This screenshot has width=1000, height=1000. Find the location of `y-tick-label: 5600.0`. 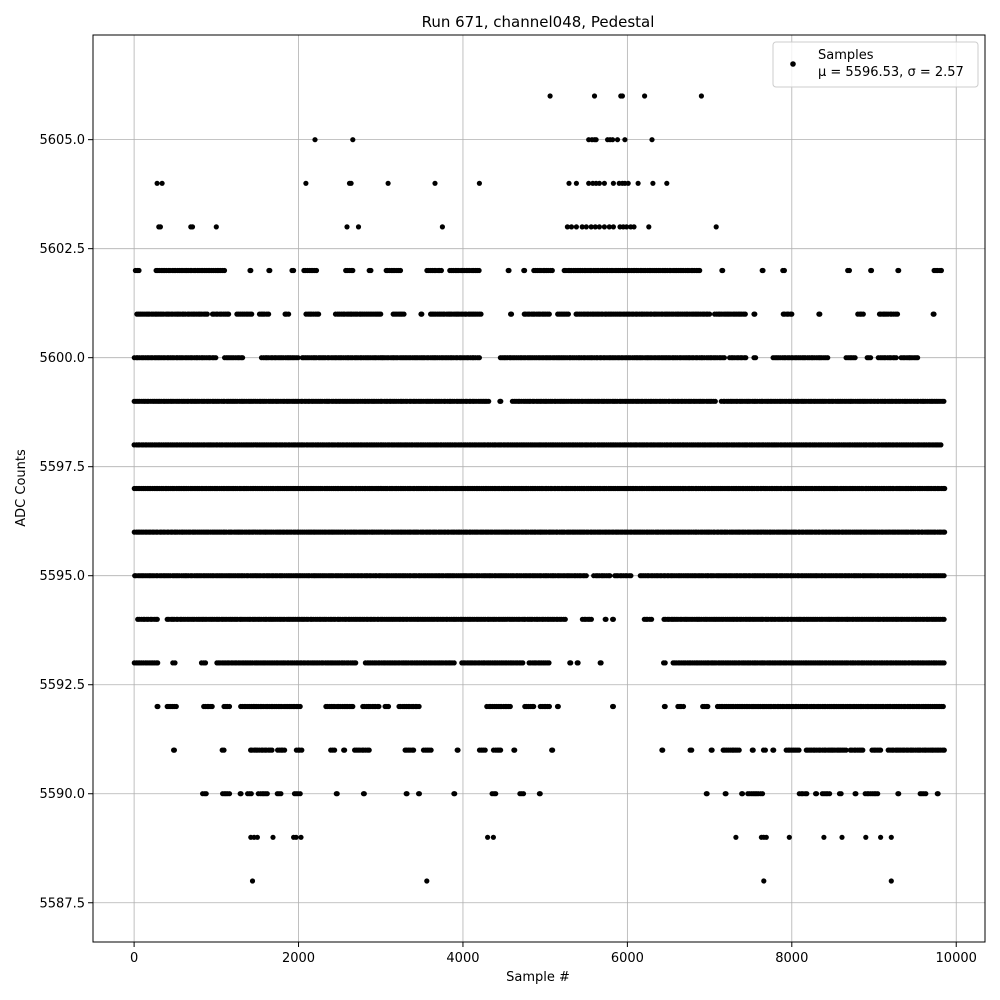

y-tick-label: 5600.0 is located at coordinates (63, 358).